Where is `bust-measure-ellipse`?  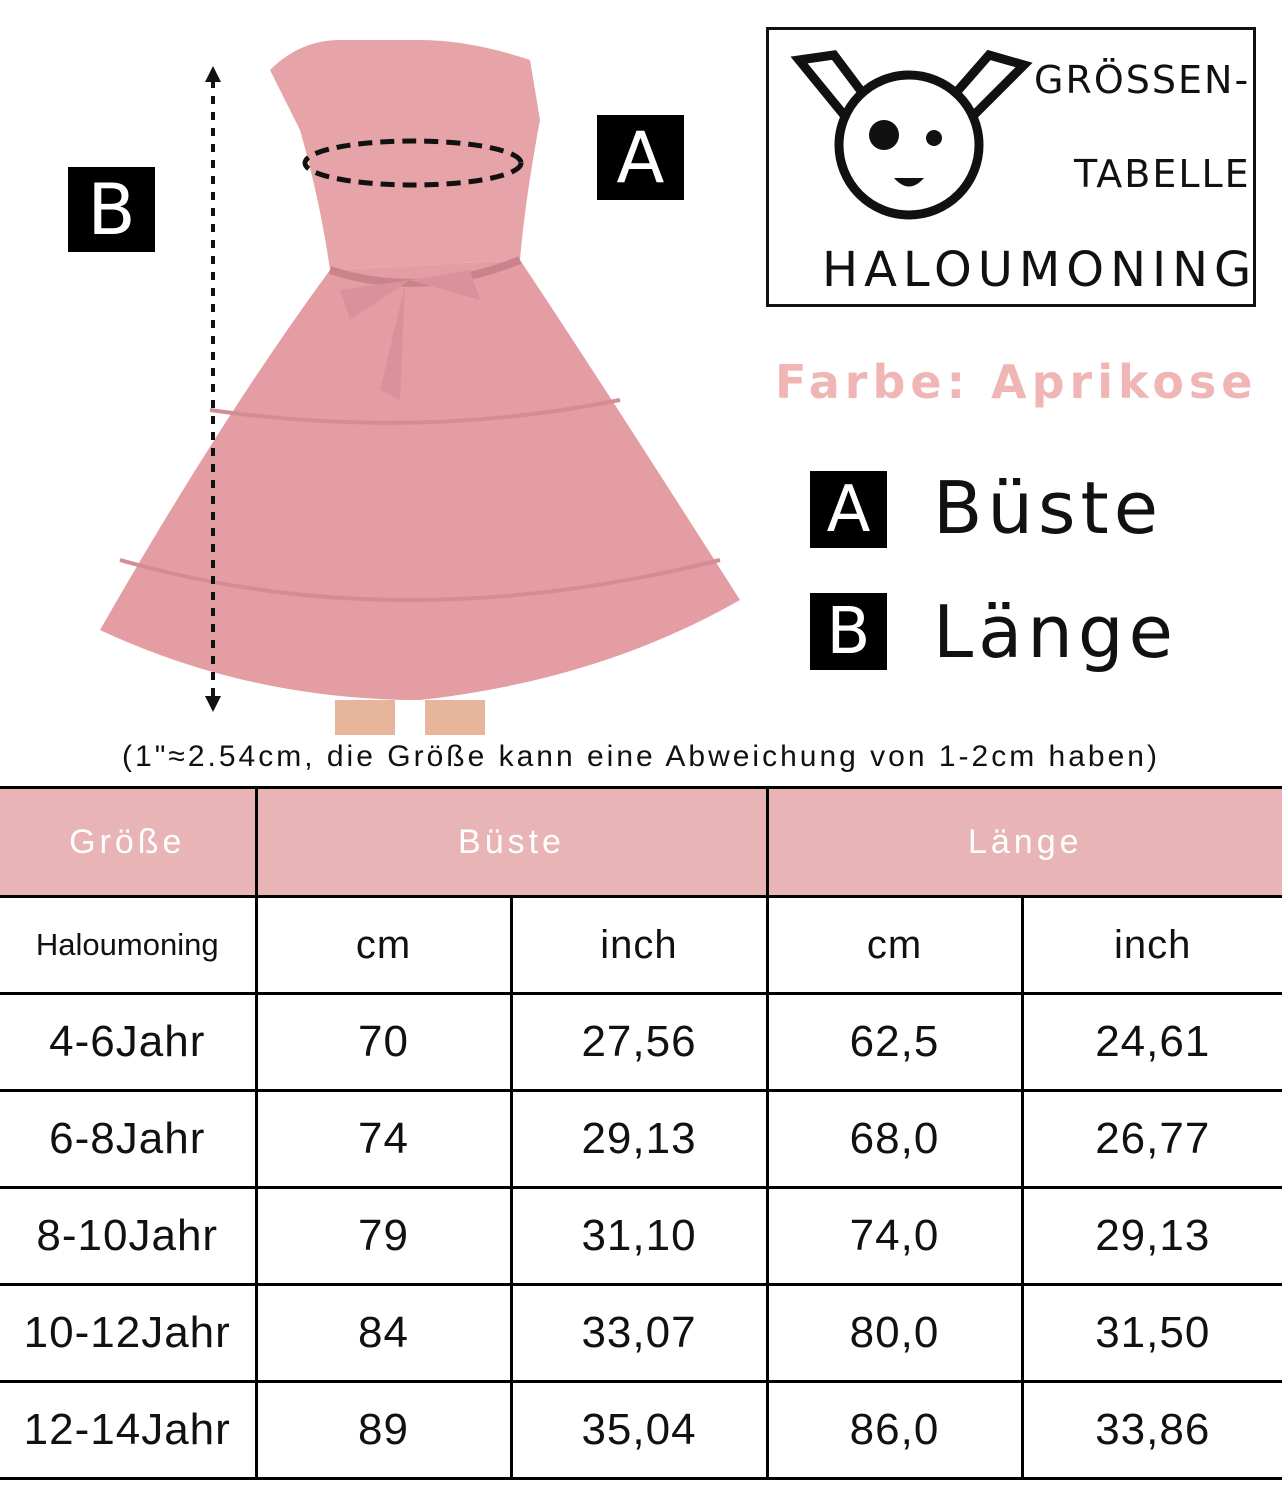
bust-measure-ellipse is located at coordinates (413, 163).